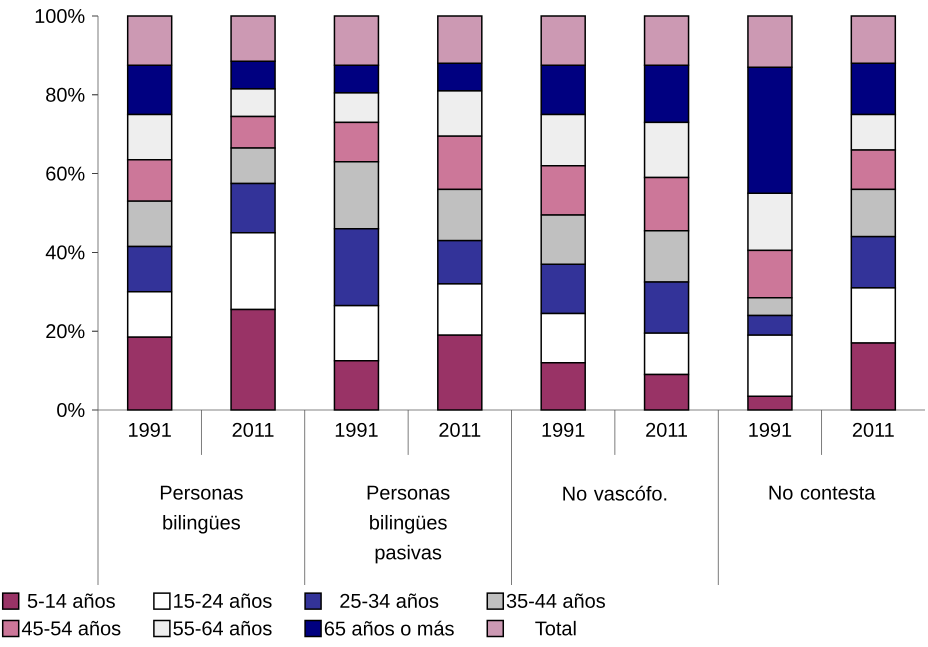 This screenshot has height=647, width=928. I want to click on text: No vascófo., so click(614, 493).